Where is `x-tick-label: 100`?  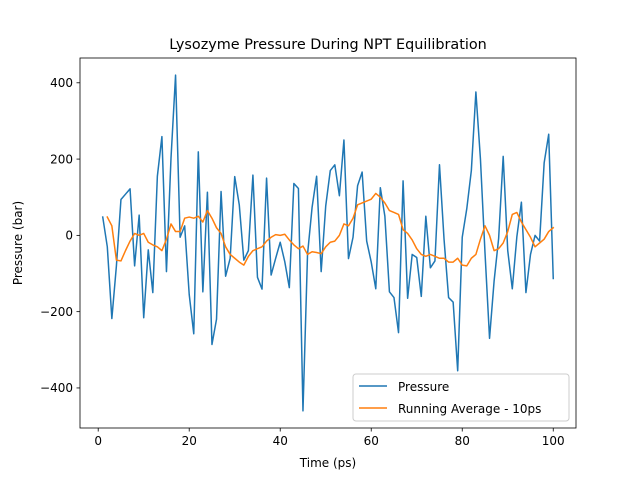 x-tick-label: 100 is located at coordinates (553, 441).